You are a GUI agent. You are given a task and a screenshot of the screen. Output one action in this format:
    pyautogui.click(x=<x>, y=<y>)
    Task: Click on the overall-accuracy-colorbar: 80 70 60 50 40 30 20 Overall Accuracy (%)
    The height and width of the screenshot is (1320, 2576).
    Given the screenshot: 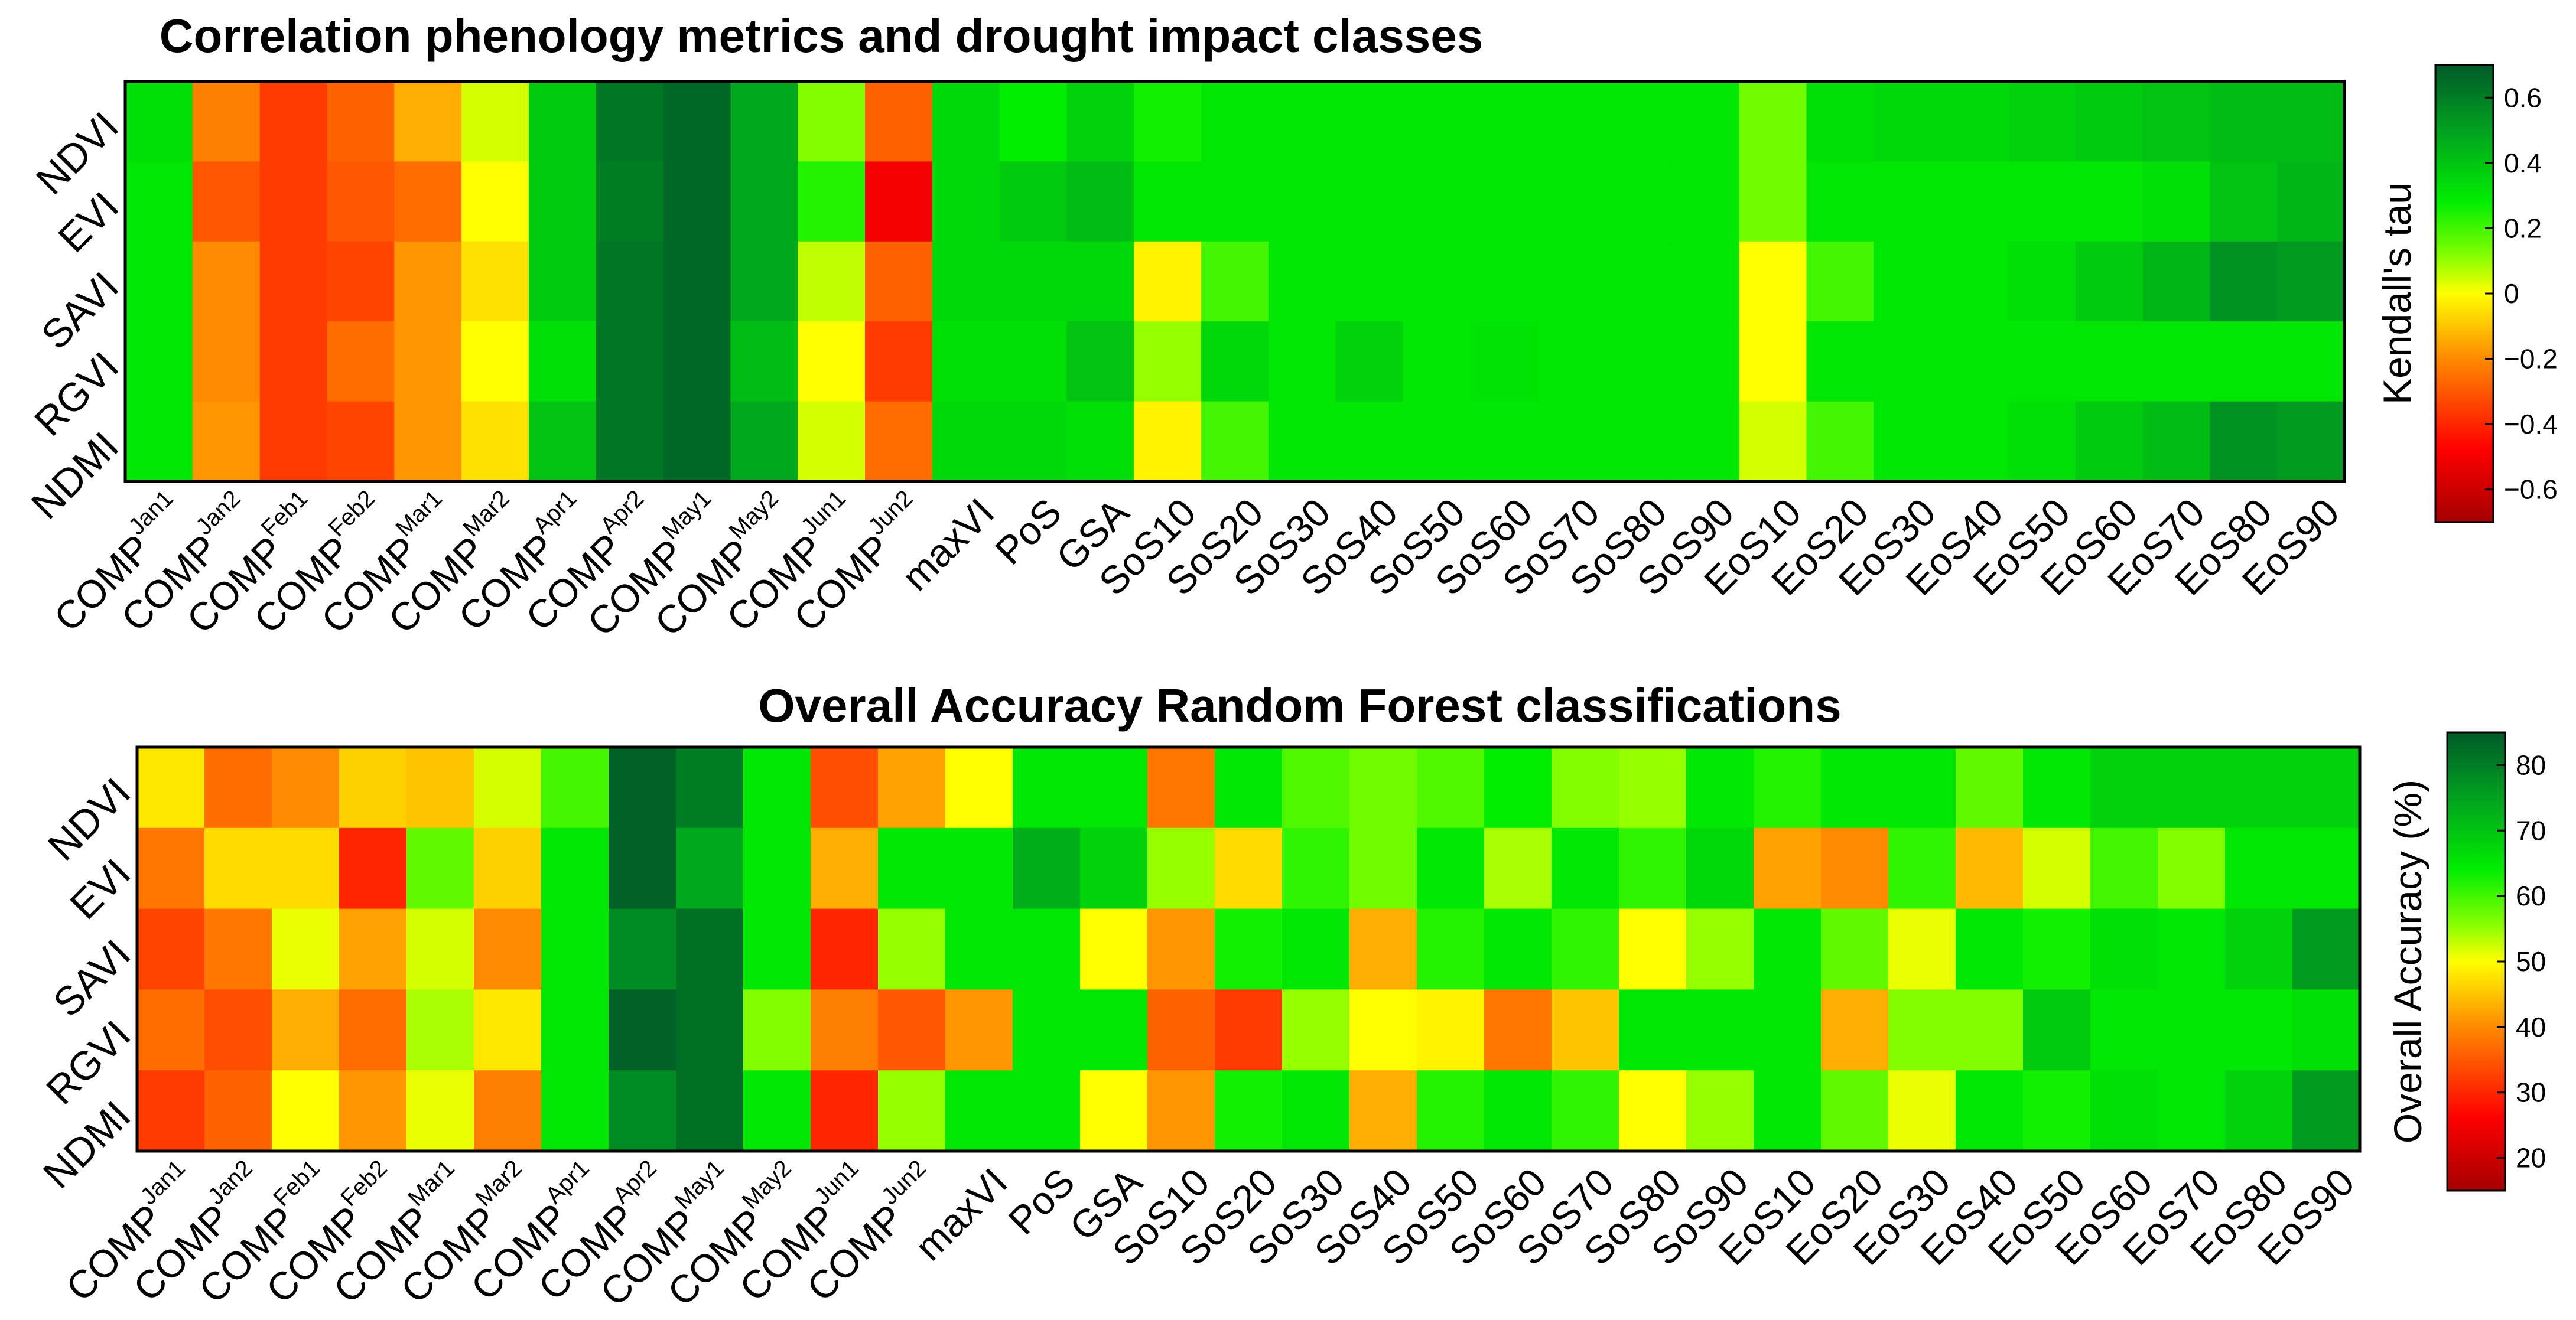 What is the action you would take?
    pyautogui.click(x=2466, y=961)
    